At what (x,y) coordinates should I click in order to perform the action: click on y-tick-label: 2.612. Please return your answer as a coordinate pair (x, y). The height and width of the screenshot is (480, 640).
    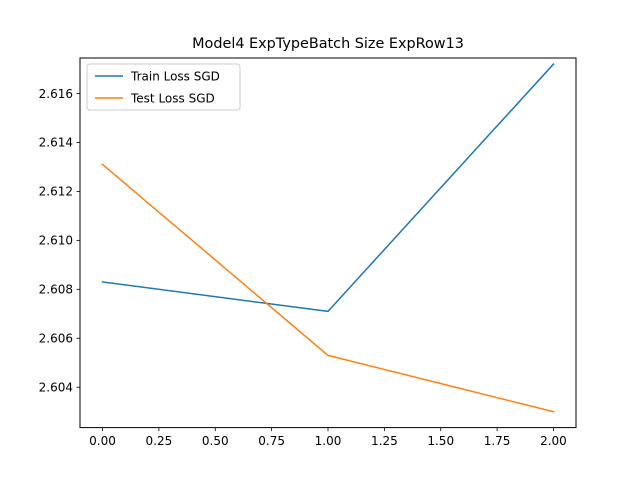
    Looking at the image, I should click on (56, 192).